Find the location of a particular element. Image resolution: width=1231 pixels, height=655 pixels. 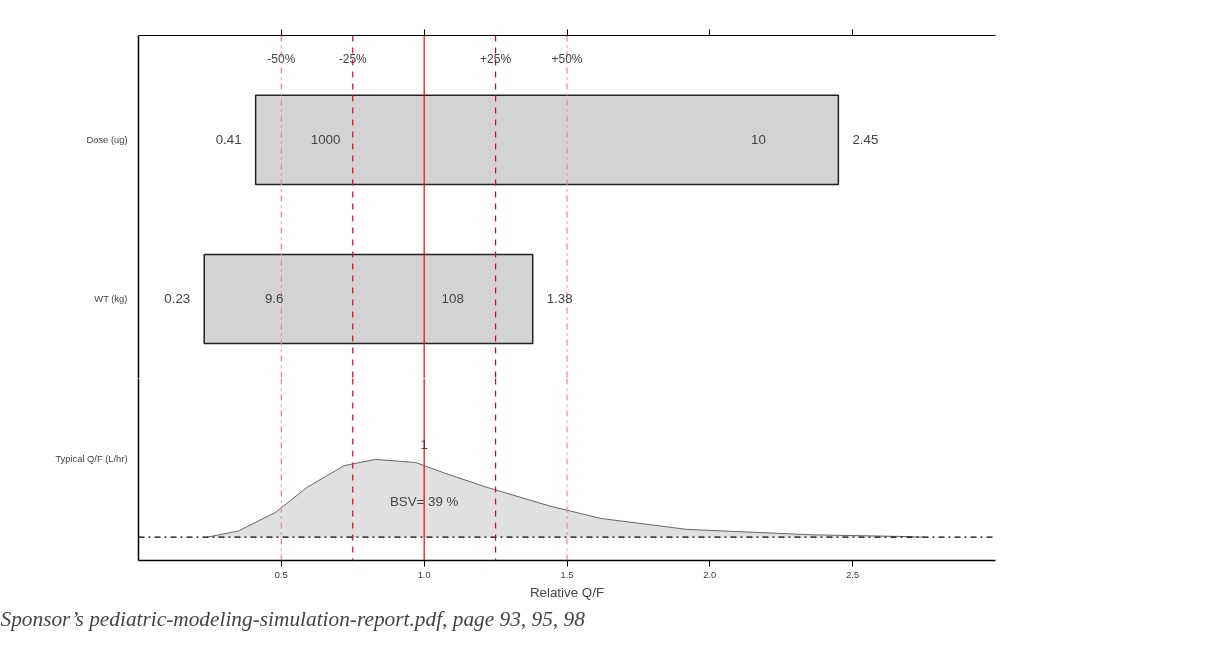

annotation: 9.6 is located at coordinates (274, 299).